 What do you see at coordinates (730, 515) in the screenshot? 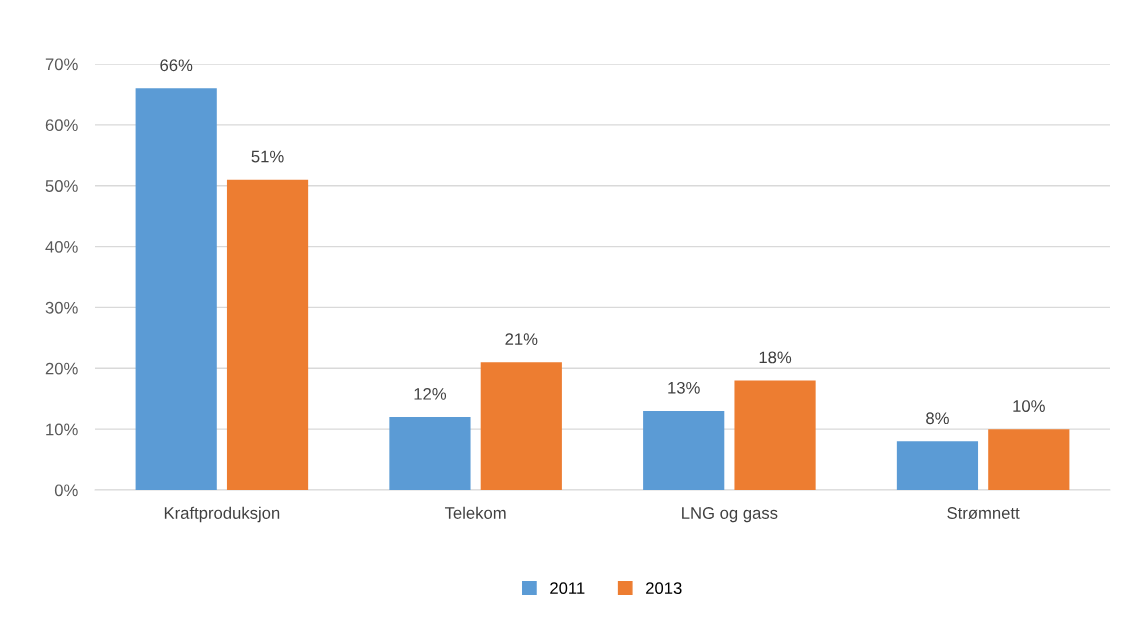
I see `x-tick-label: LNG og gass` at bounding box center [730, 515].